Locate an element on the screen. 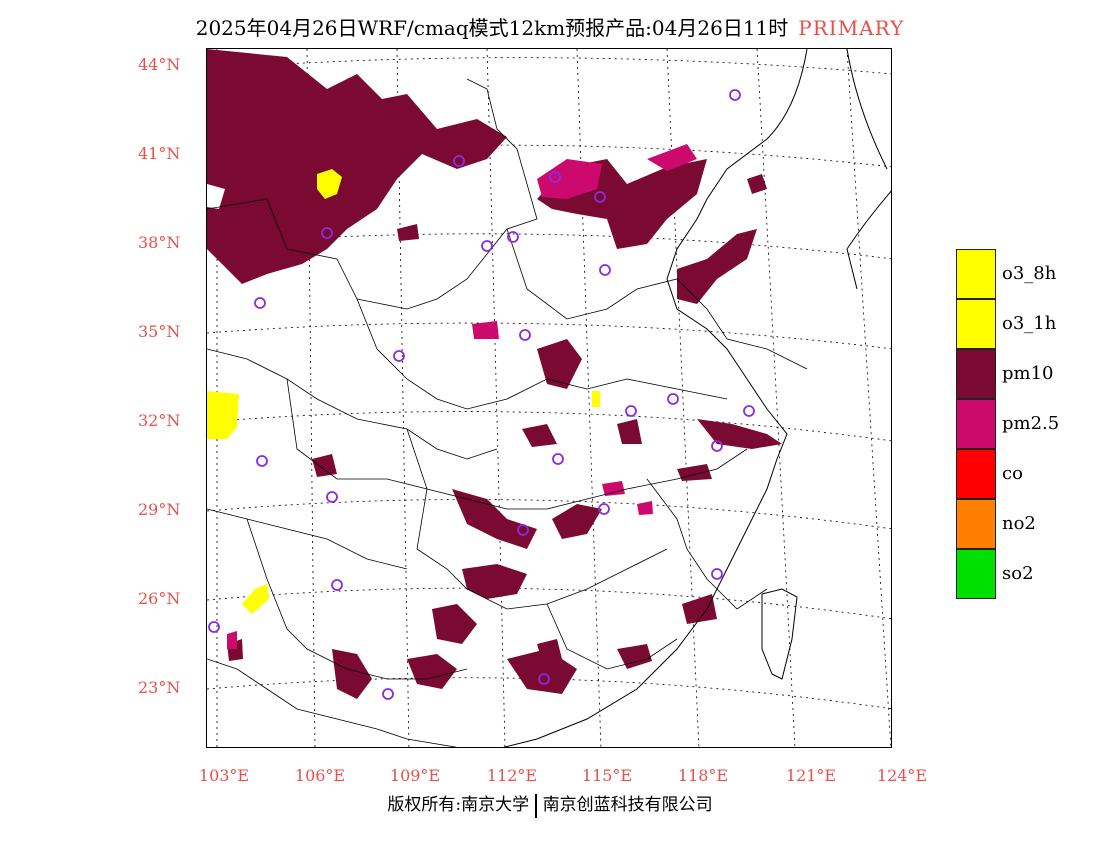 This screenshot has height=850, width=1100. legend-label: no2 is located at coordinates (1019, 523).